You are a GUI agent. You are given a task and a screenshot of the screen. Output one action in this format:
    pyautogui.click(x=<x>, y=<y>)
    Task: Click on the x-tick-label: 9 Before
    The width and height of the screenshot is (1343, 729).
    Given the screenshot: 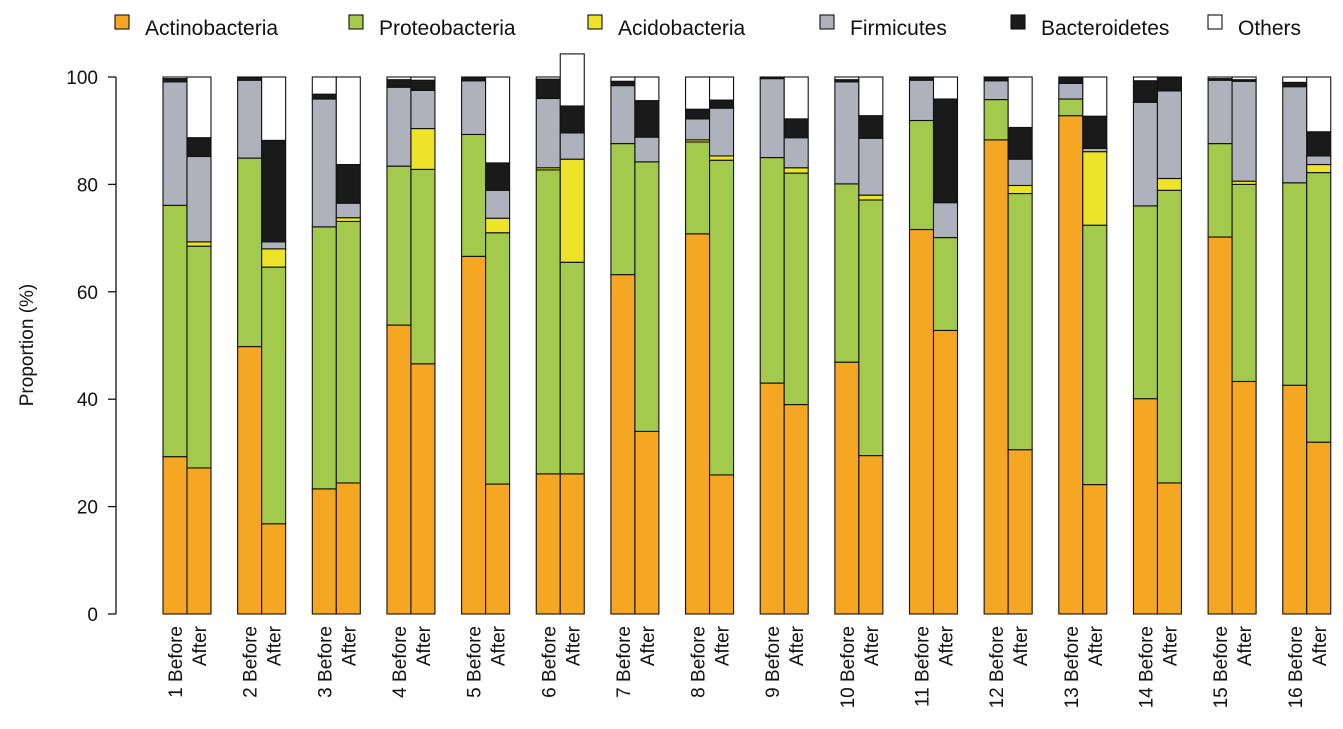 What is the action you would take?
    pyautogui.click(x=773, y=662)
    